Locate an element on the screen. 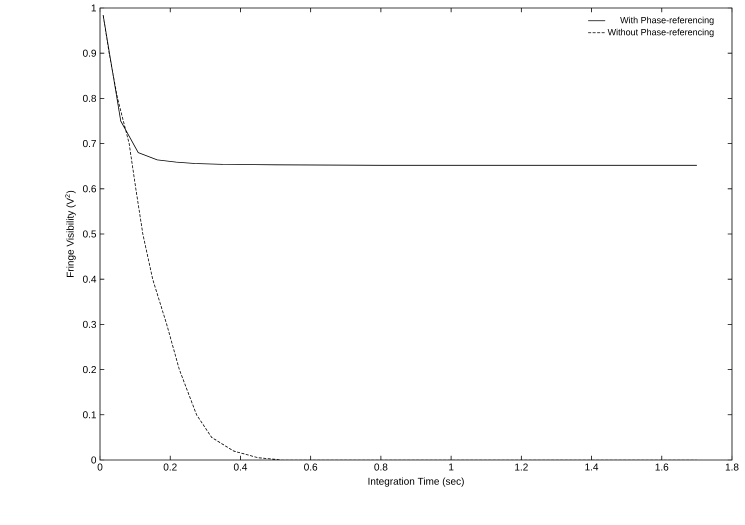 The height and width of the screenshot is (525, 745). x-tick-label: 1.2 is located at coordinates (521, 467).